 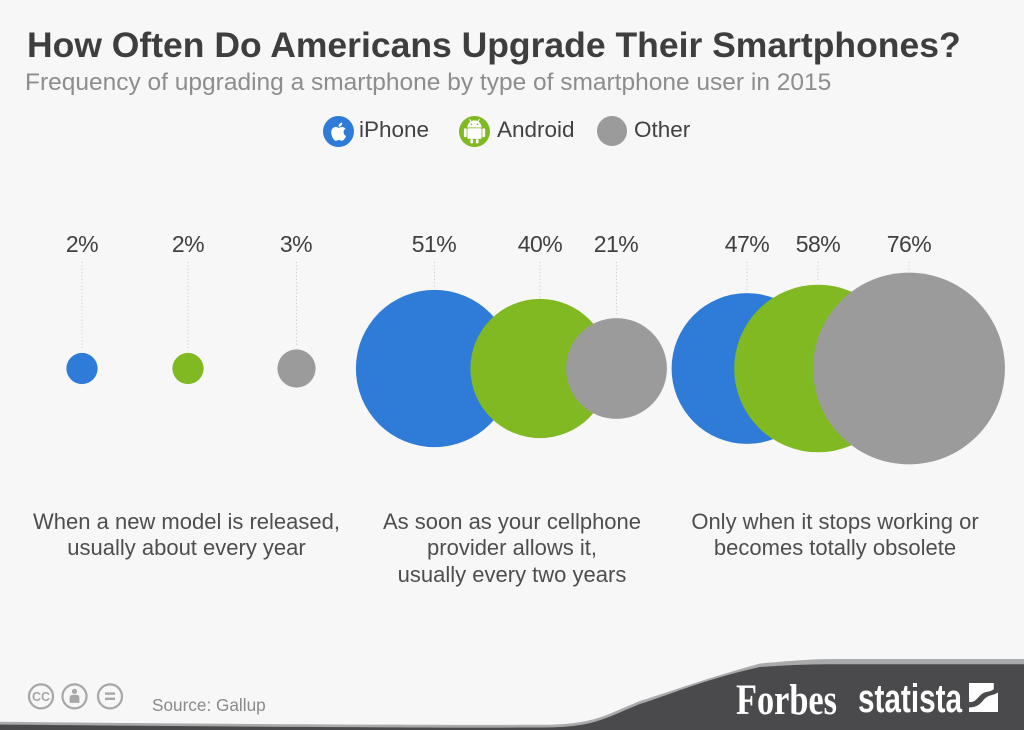 What do you see at coordinates (910, 699) in the screenshot?
I see `svg-text: statista` at bounding box center [910, 699].